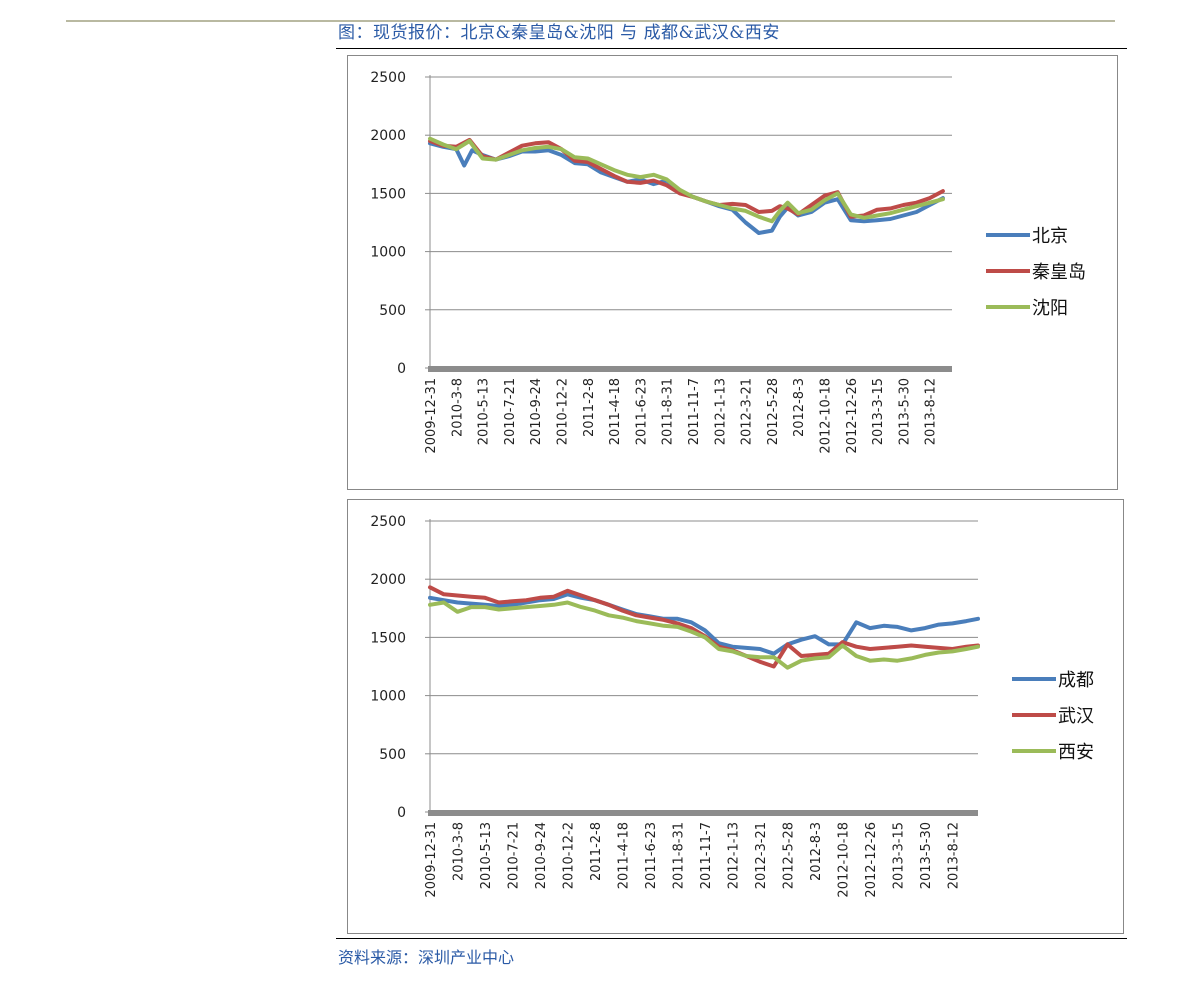  I want to click on title-rule, so click(731, 48).